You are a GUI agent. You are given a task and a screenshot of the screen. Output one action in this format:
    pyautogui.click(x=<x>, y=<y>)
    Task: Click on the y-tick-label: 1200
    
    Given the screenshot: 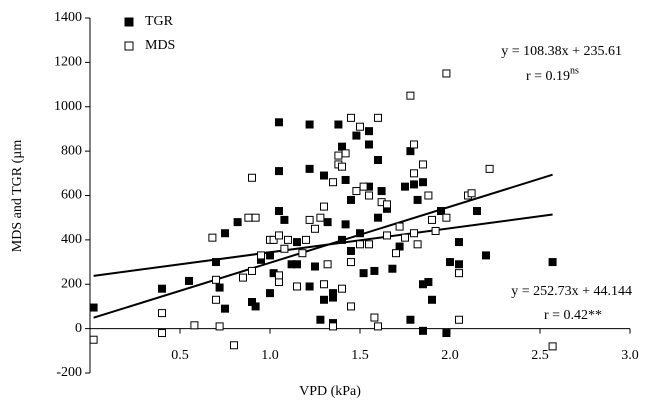 What is the action you would take?
    pyautogui.click(x=68, y=62)
    